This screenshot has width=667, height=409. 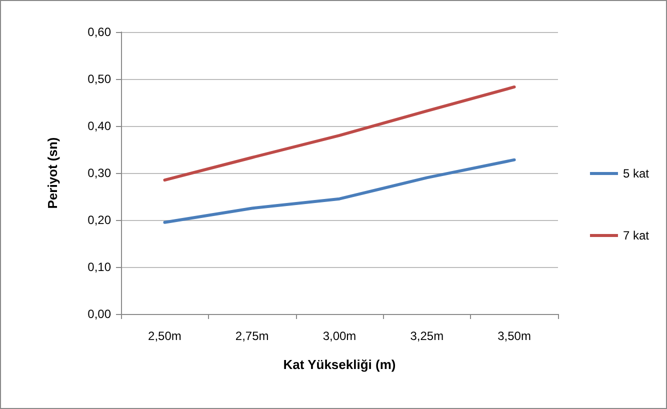 What do you see at coordinates (427, 336) in the screenshot?
I see `x-tick-label: 3,25m` at bounding box center [427, 336].